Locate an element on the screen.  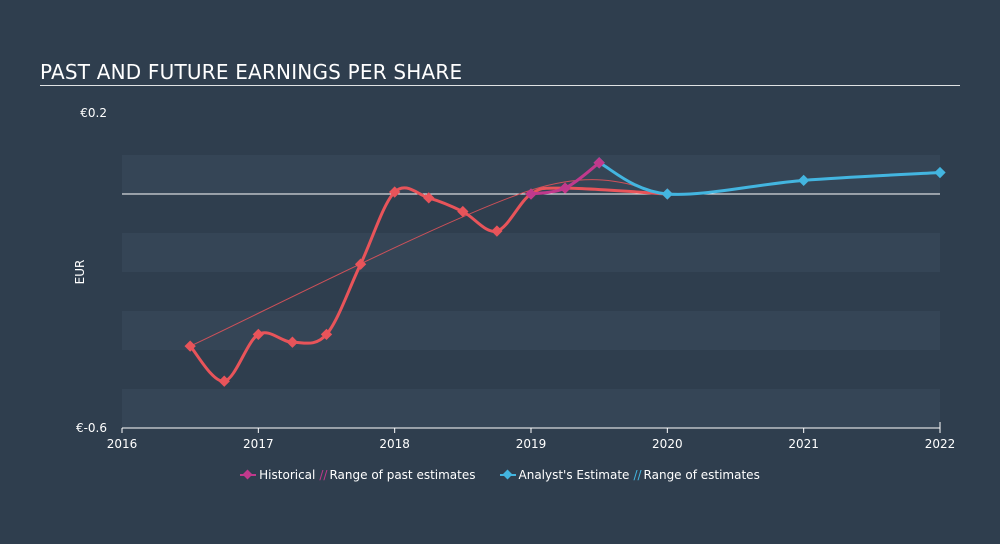
legend-future-range: // Range of estimates is located at coordinates (696, 475).